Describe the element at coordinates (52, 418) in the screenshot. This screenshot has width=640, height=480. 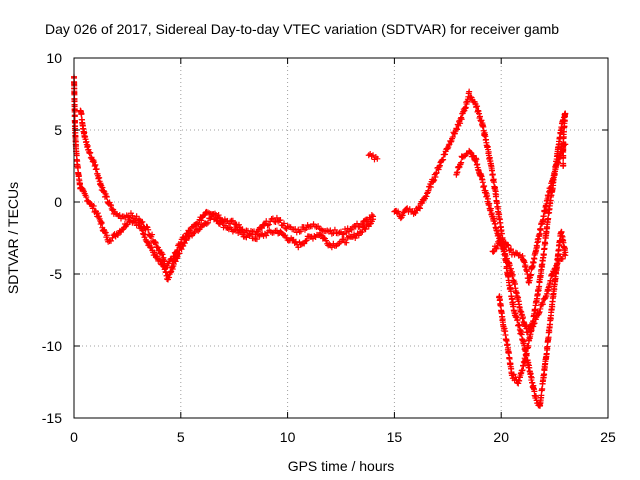
I see `y-tick-label: -15` at that location.